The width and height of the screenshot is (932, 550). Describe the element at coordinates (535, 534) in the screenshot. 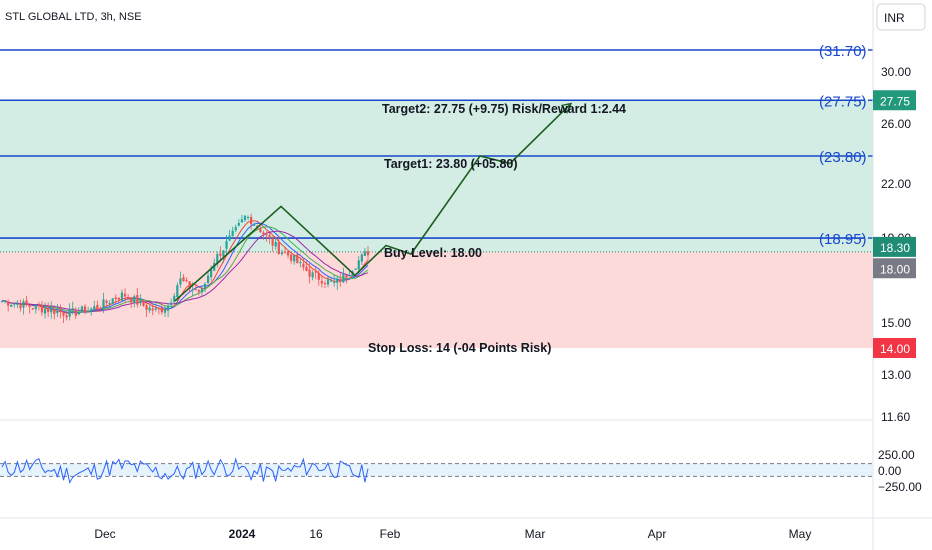

I see `time-tick-label: Mar` at that location.